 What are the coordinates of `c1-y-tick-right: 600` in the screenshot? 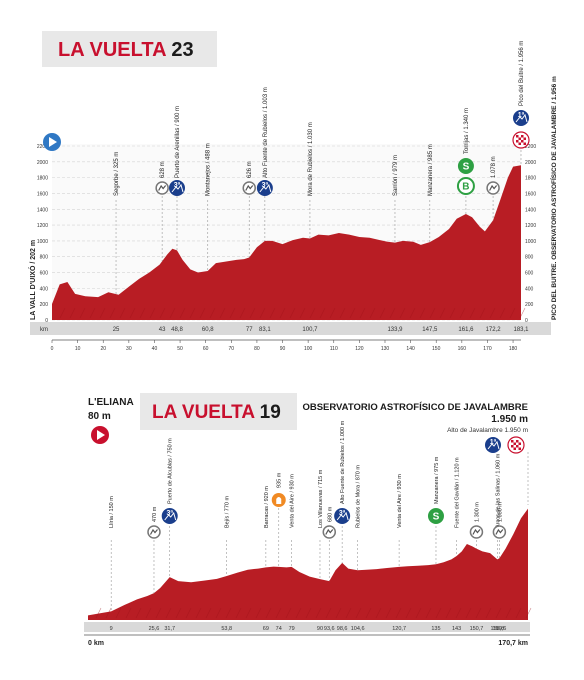 It's located at (529, 274).